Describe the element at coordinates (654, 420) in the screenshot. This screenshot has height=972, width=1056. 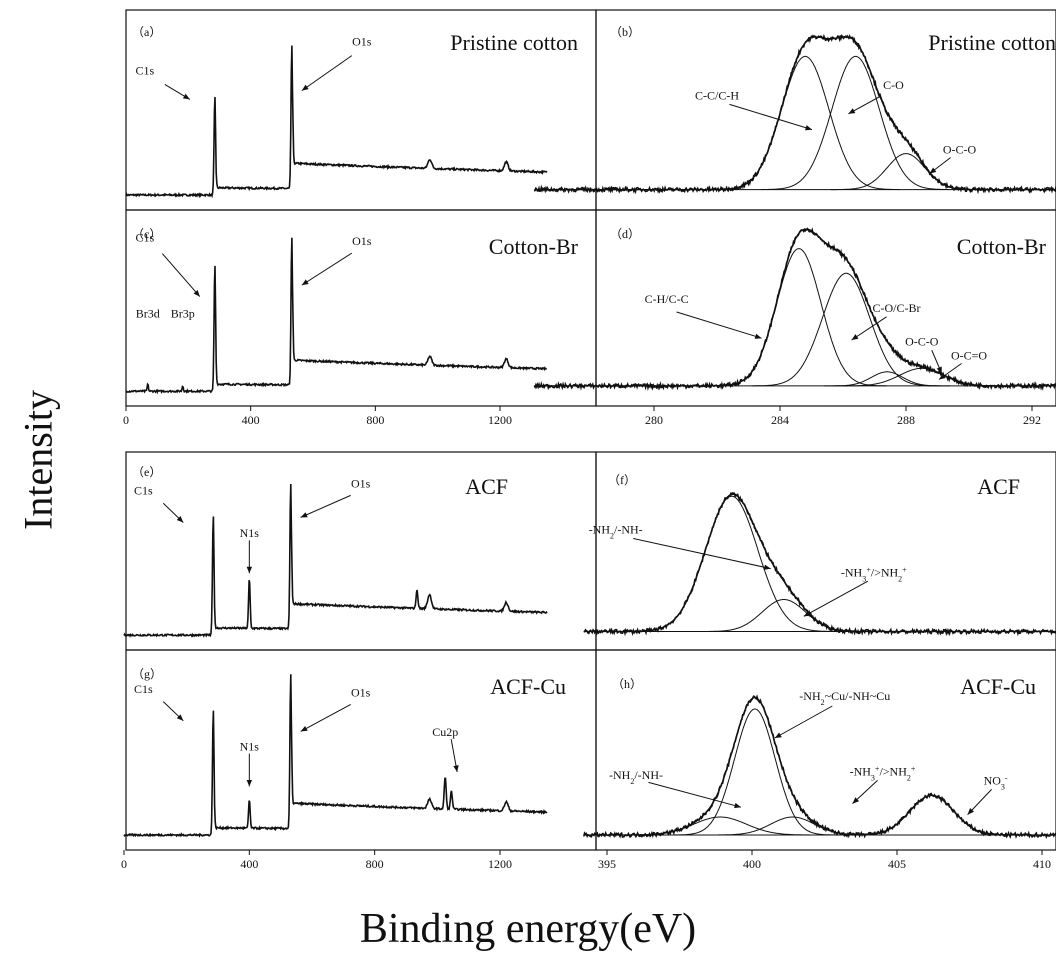
I see `xtick-label-d-0: 280` at that location.